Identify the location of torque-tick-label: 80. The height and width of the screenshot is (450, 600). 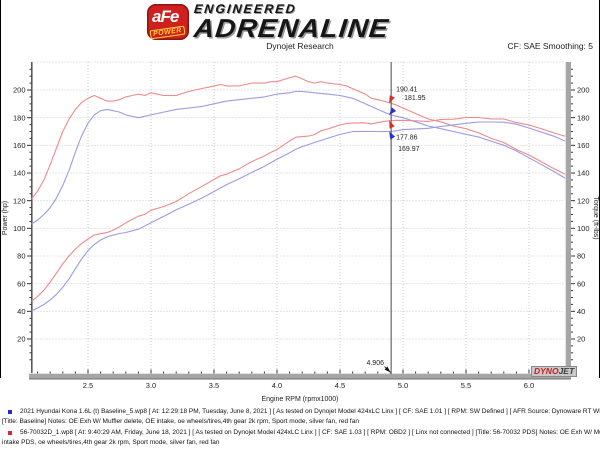
(581, 256).